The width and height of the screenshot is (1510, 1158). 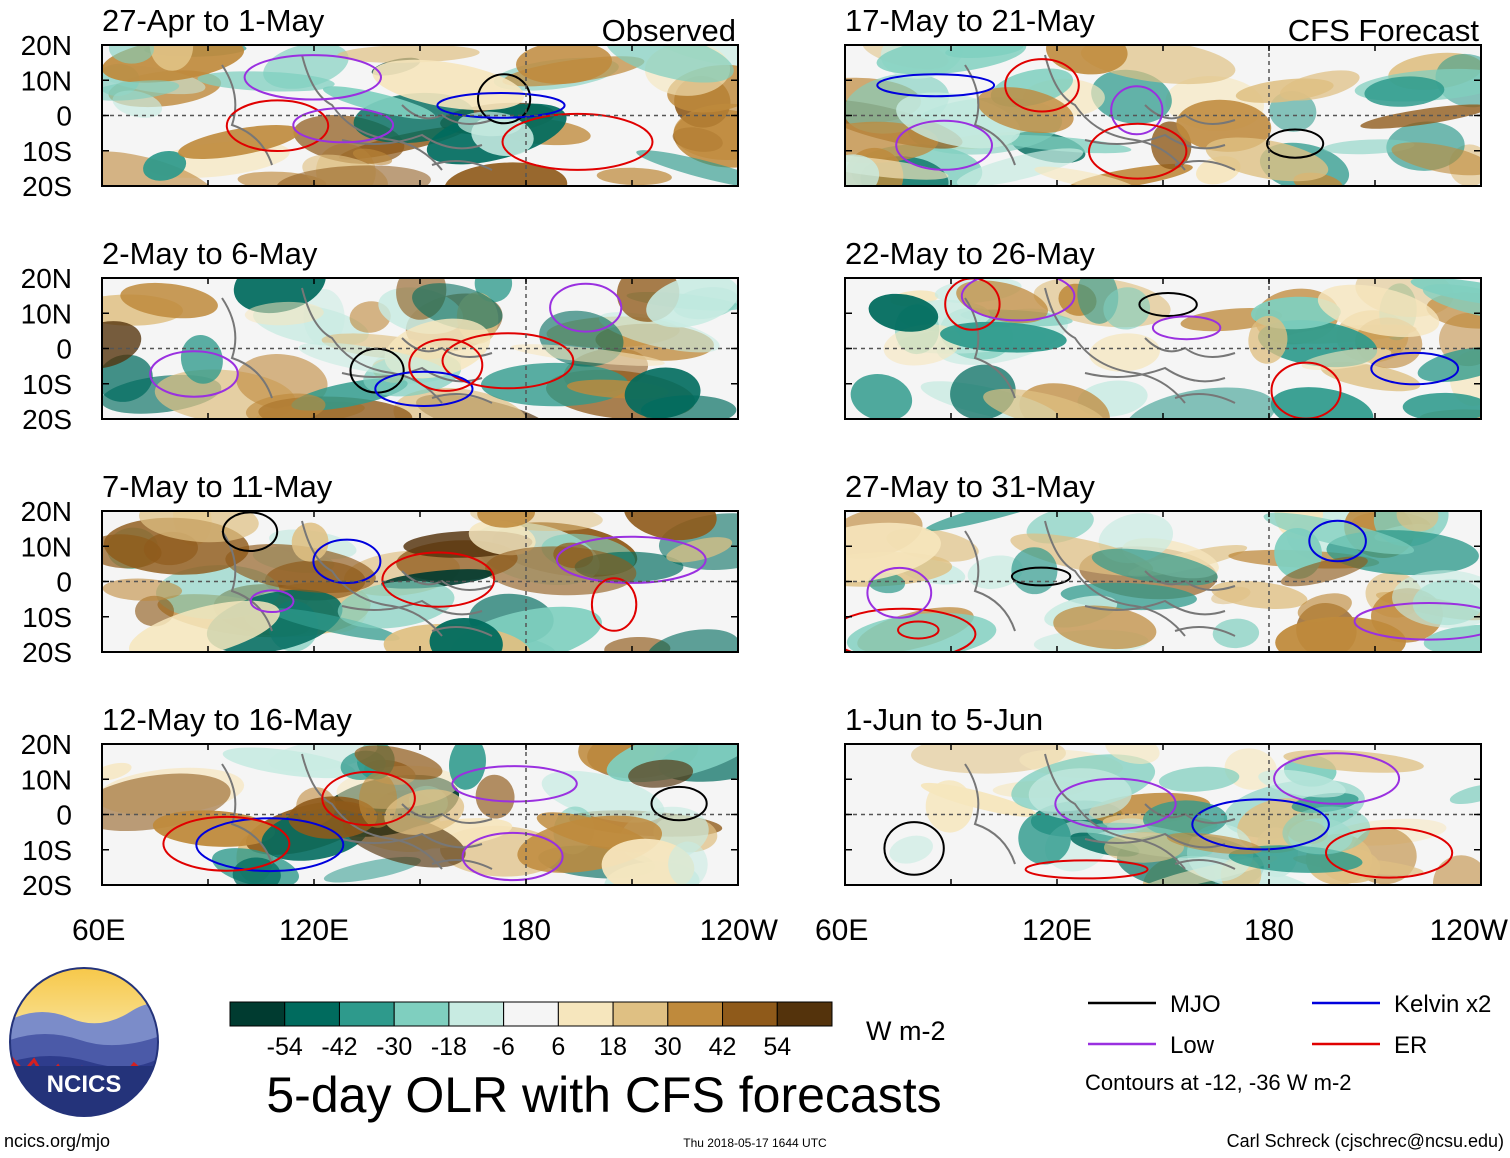 What do you see at coordinates (1163, 561) in the screenshot?
I see `panel-7: 27-May to 31-May` at bounding box center [1163, 561].